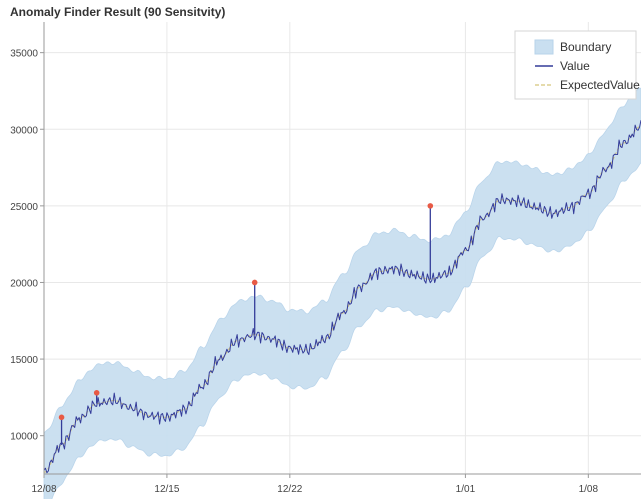  Describe the element at coordinates (289, 489) in the screenshot. I see `x-tick-label: 12/22` at that location.